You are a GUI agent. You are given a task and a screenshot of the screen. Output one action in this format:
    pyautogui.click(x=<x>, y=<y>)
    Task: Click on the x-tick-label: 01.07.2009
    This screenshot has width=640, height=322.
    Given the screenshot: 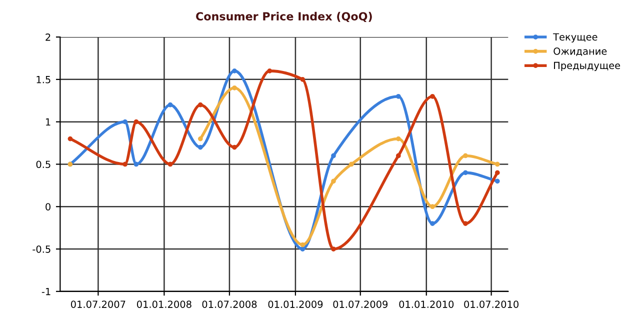 What is the action you would take?
    pyautogui.click(x=360, y=304)
    